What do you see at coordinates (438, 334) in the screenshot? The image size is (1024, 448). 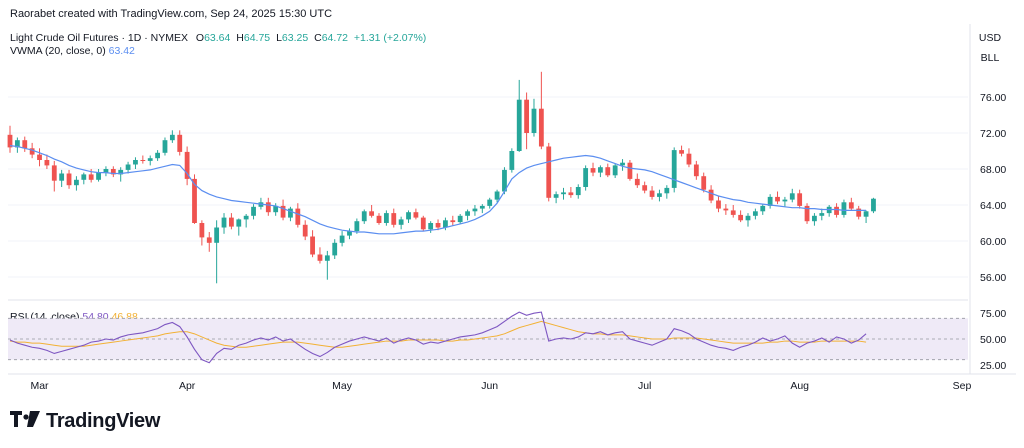 I see `rsi-ma-line` at bounding box center [438, 334].